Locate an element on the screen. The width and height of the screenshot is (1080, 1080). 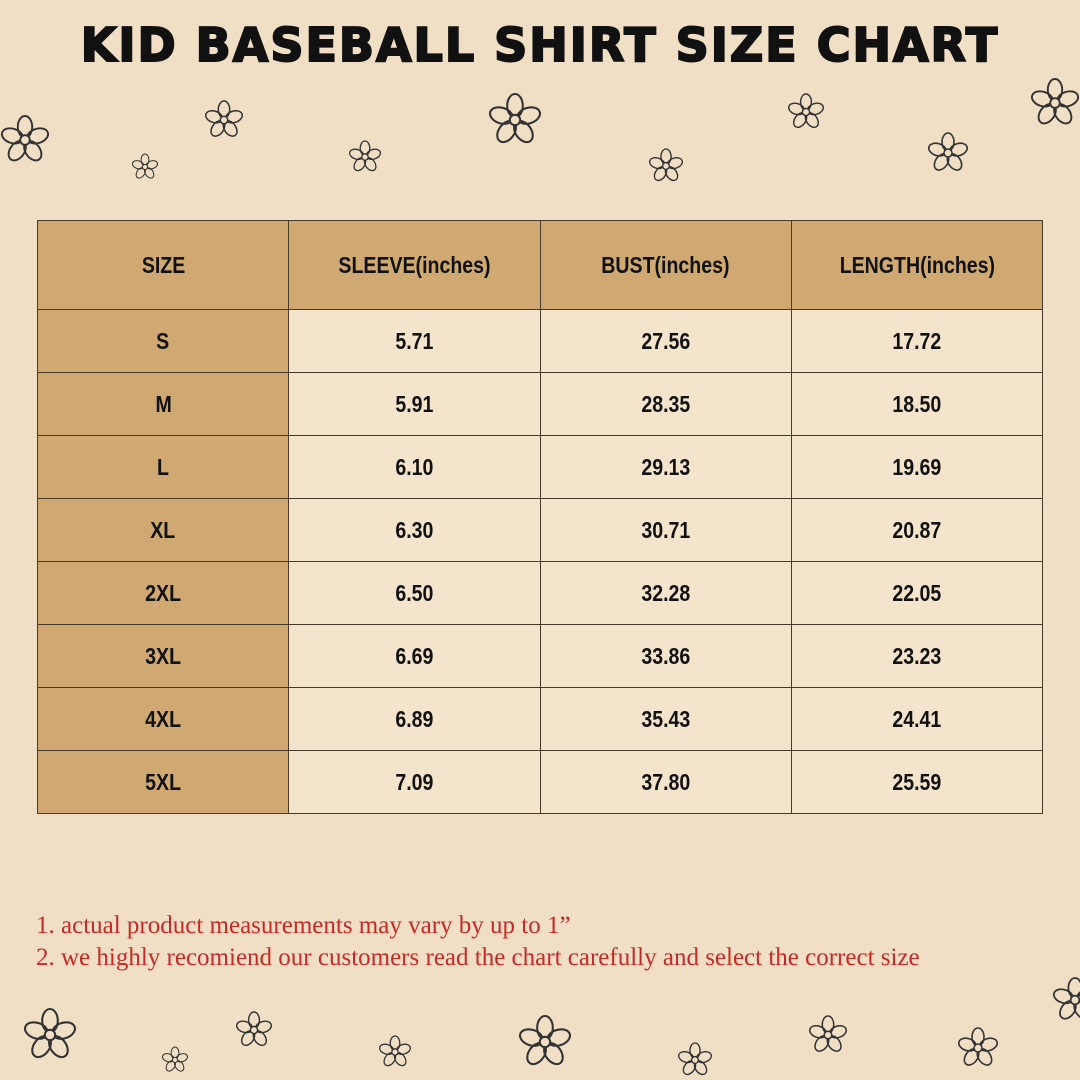
cell-text: XL is located at coordinates (163, 529).